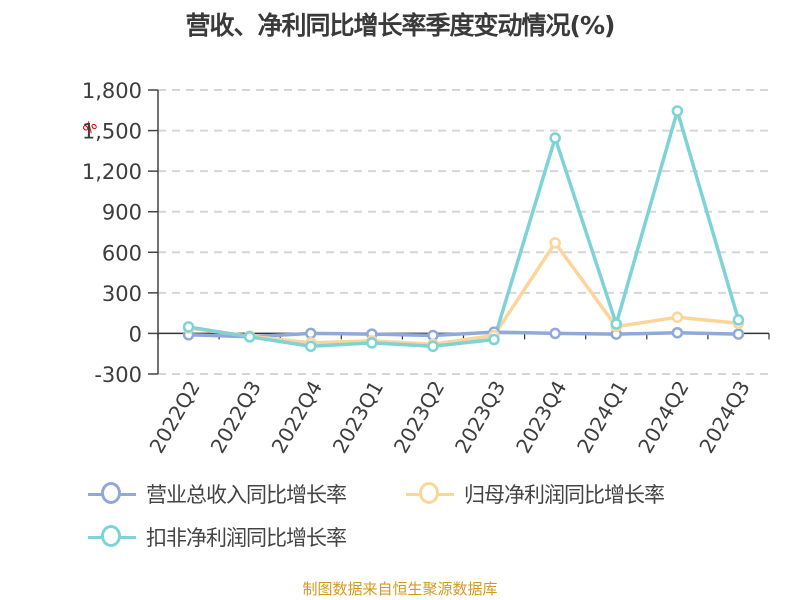 The height and width of the screenshot is (600, 800). What do you see at coordinates (297, 417) in the screenshot?
I see `x-tick-label: 2022Q4` at bounding box center [297, 417].